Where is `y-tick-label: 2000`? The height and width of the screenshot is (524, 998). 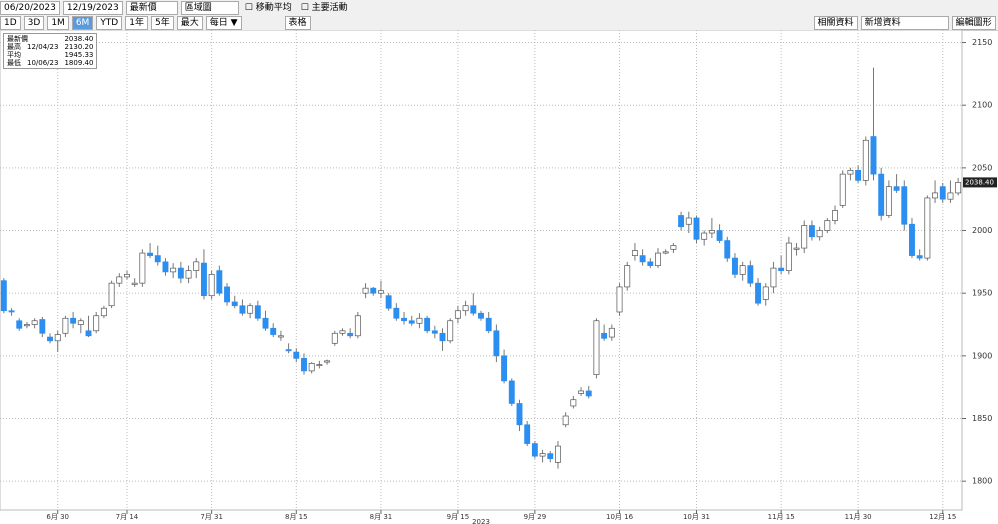 y-tick-label: 2000 is located at coordinates (982, 230).